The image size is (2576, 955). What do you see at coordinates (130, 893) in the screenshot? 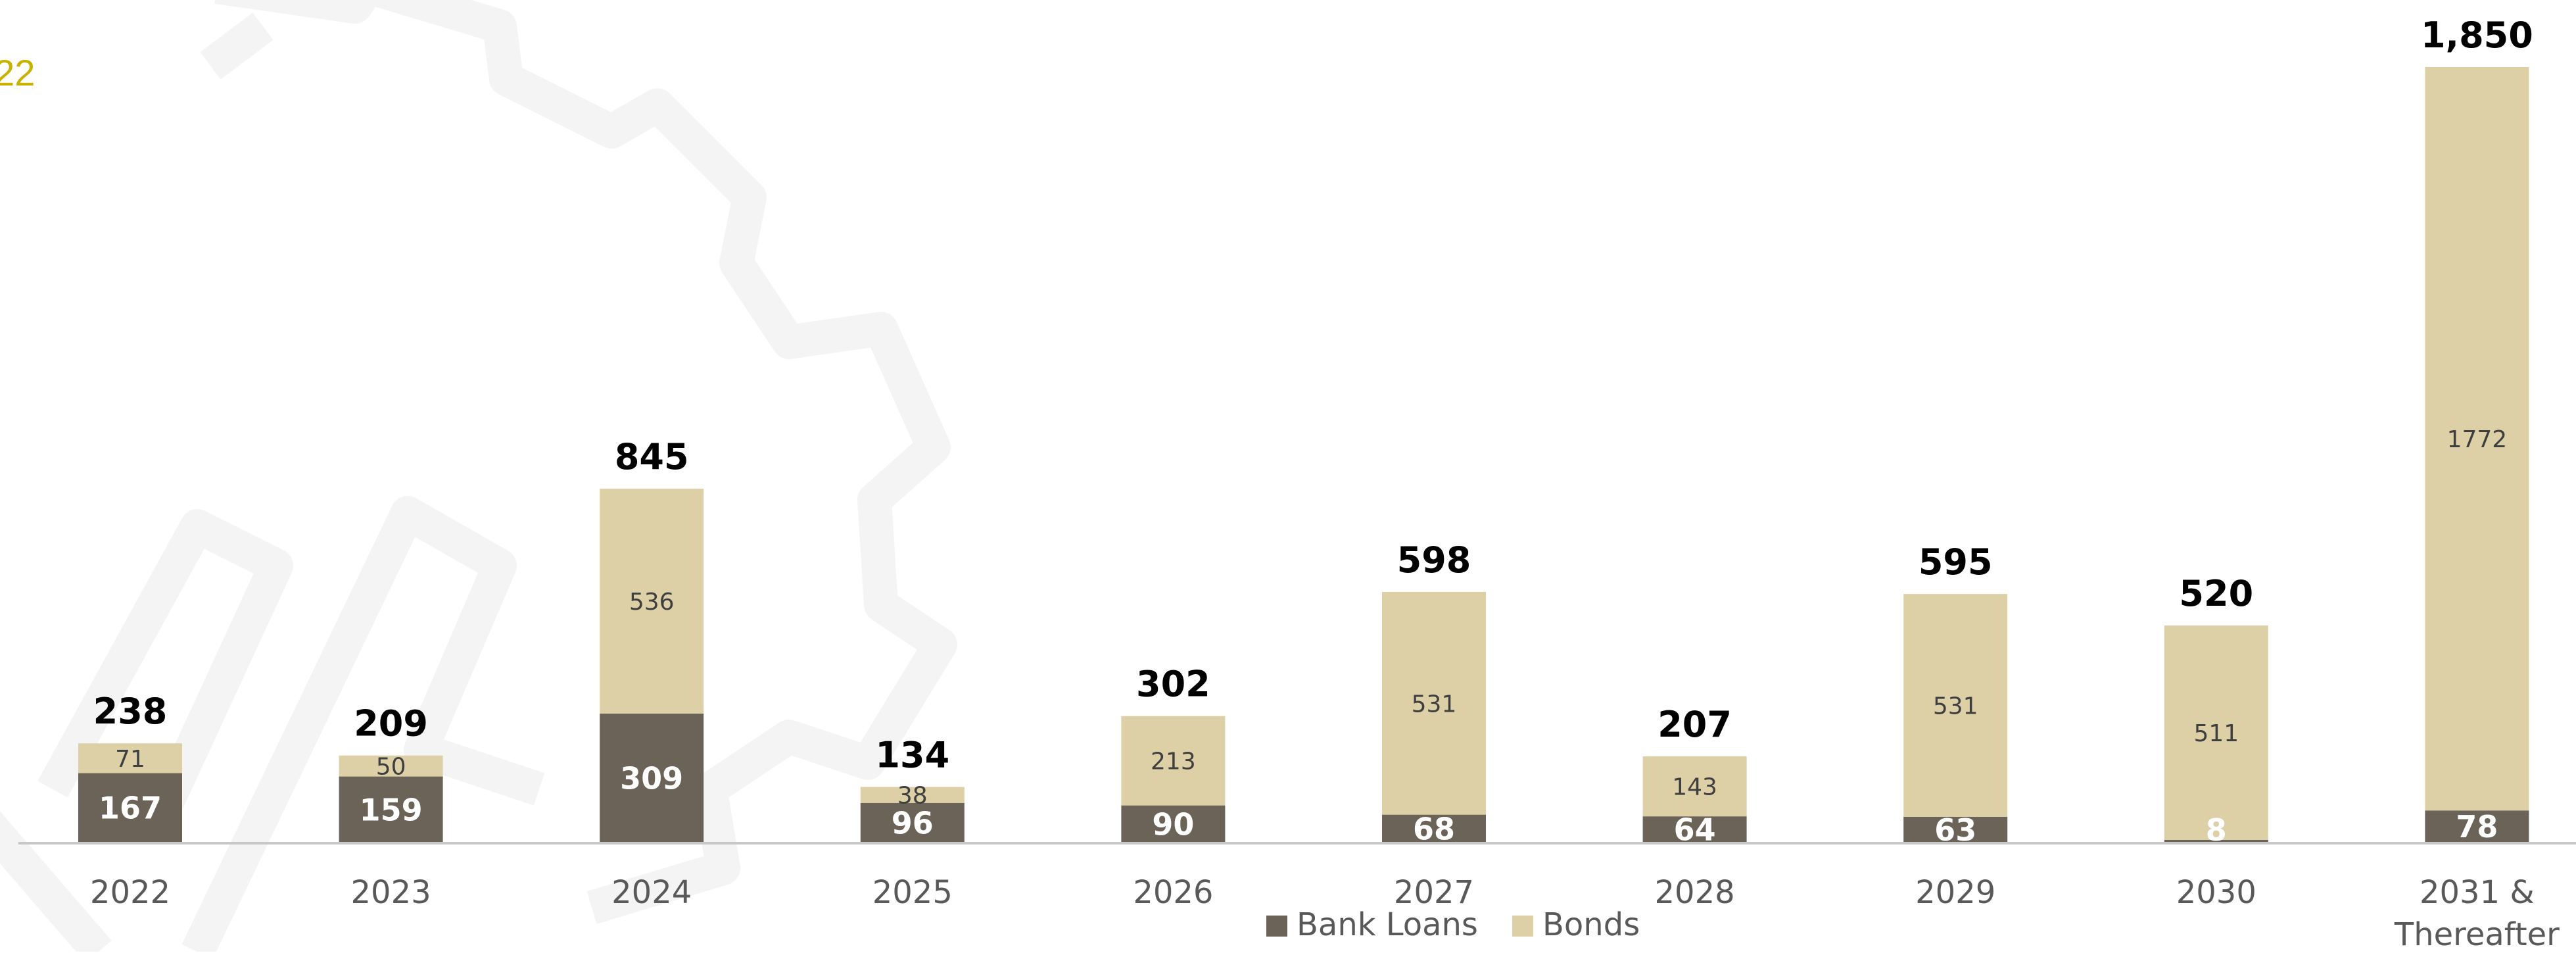
I see `x-tick-label-2022: 2022` at bounding box center [130, 893].